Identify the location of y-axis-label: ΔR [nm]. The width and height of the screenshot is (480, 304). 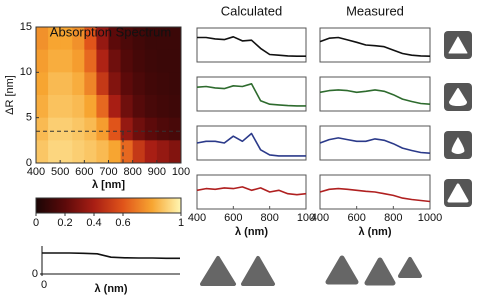
(10, 95).